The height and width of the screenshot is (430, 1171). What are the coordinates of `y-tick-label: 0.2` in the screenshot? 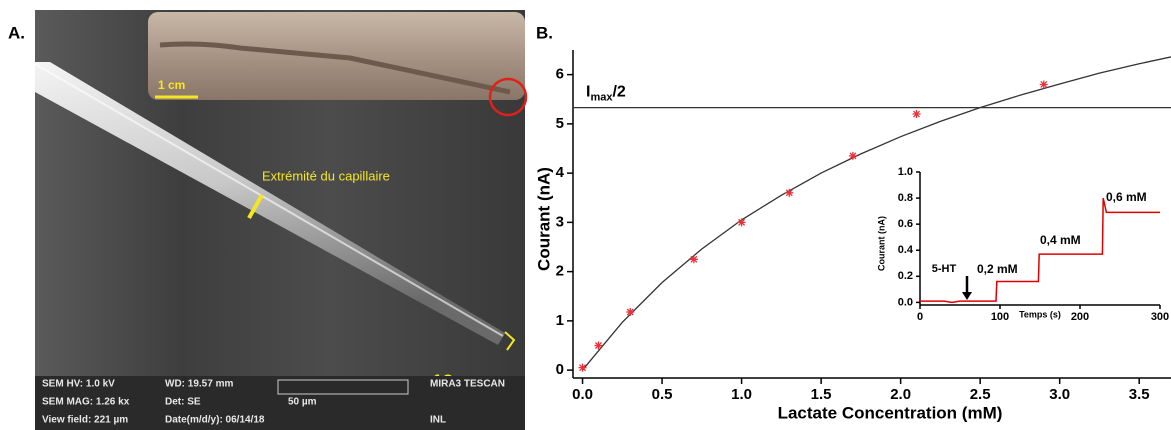 It's located at (905, 276).